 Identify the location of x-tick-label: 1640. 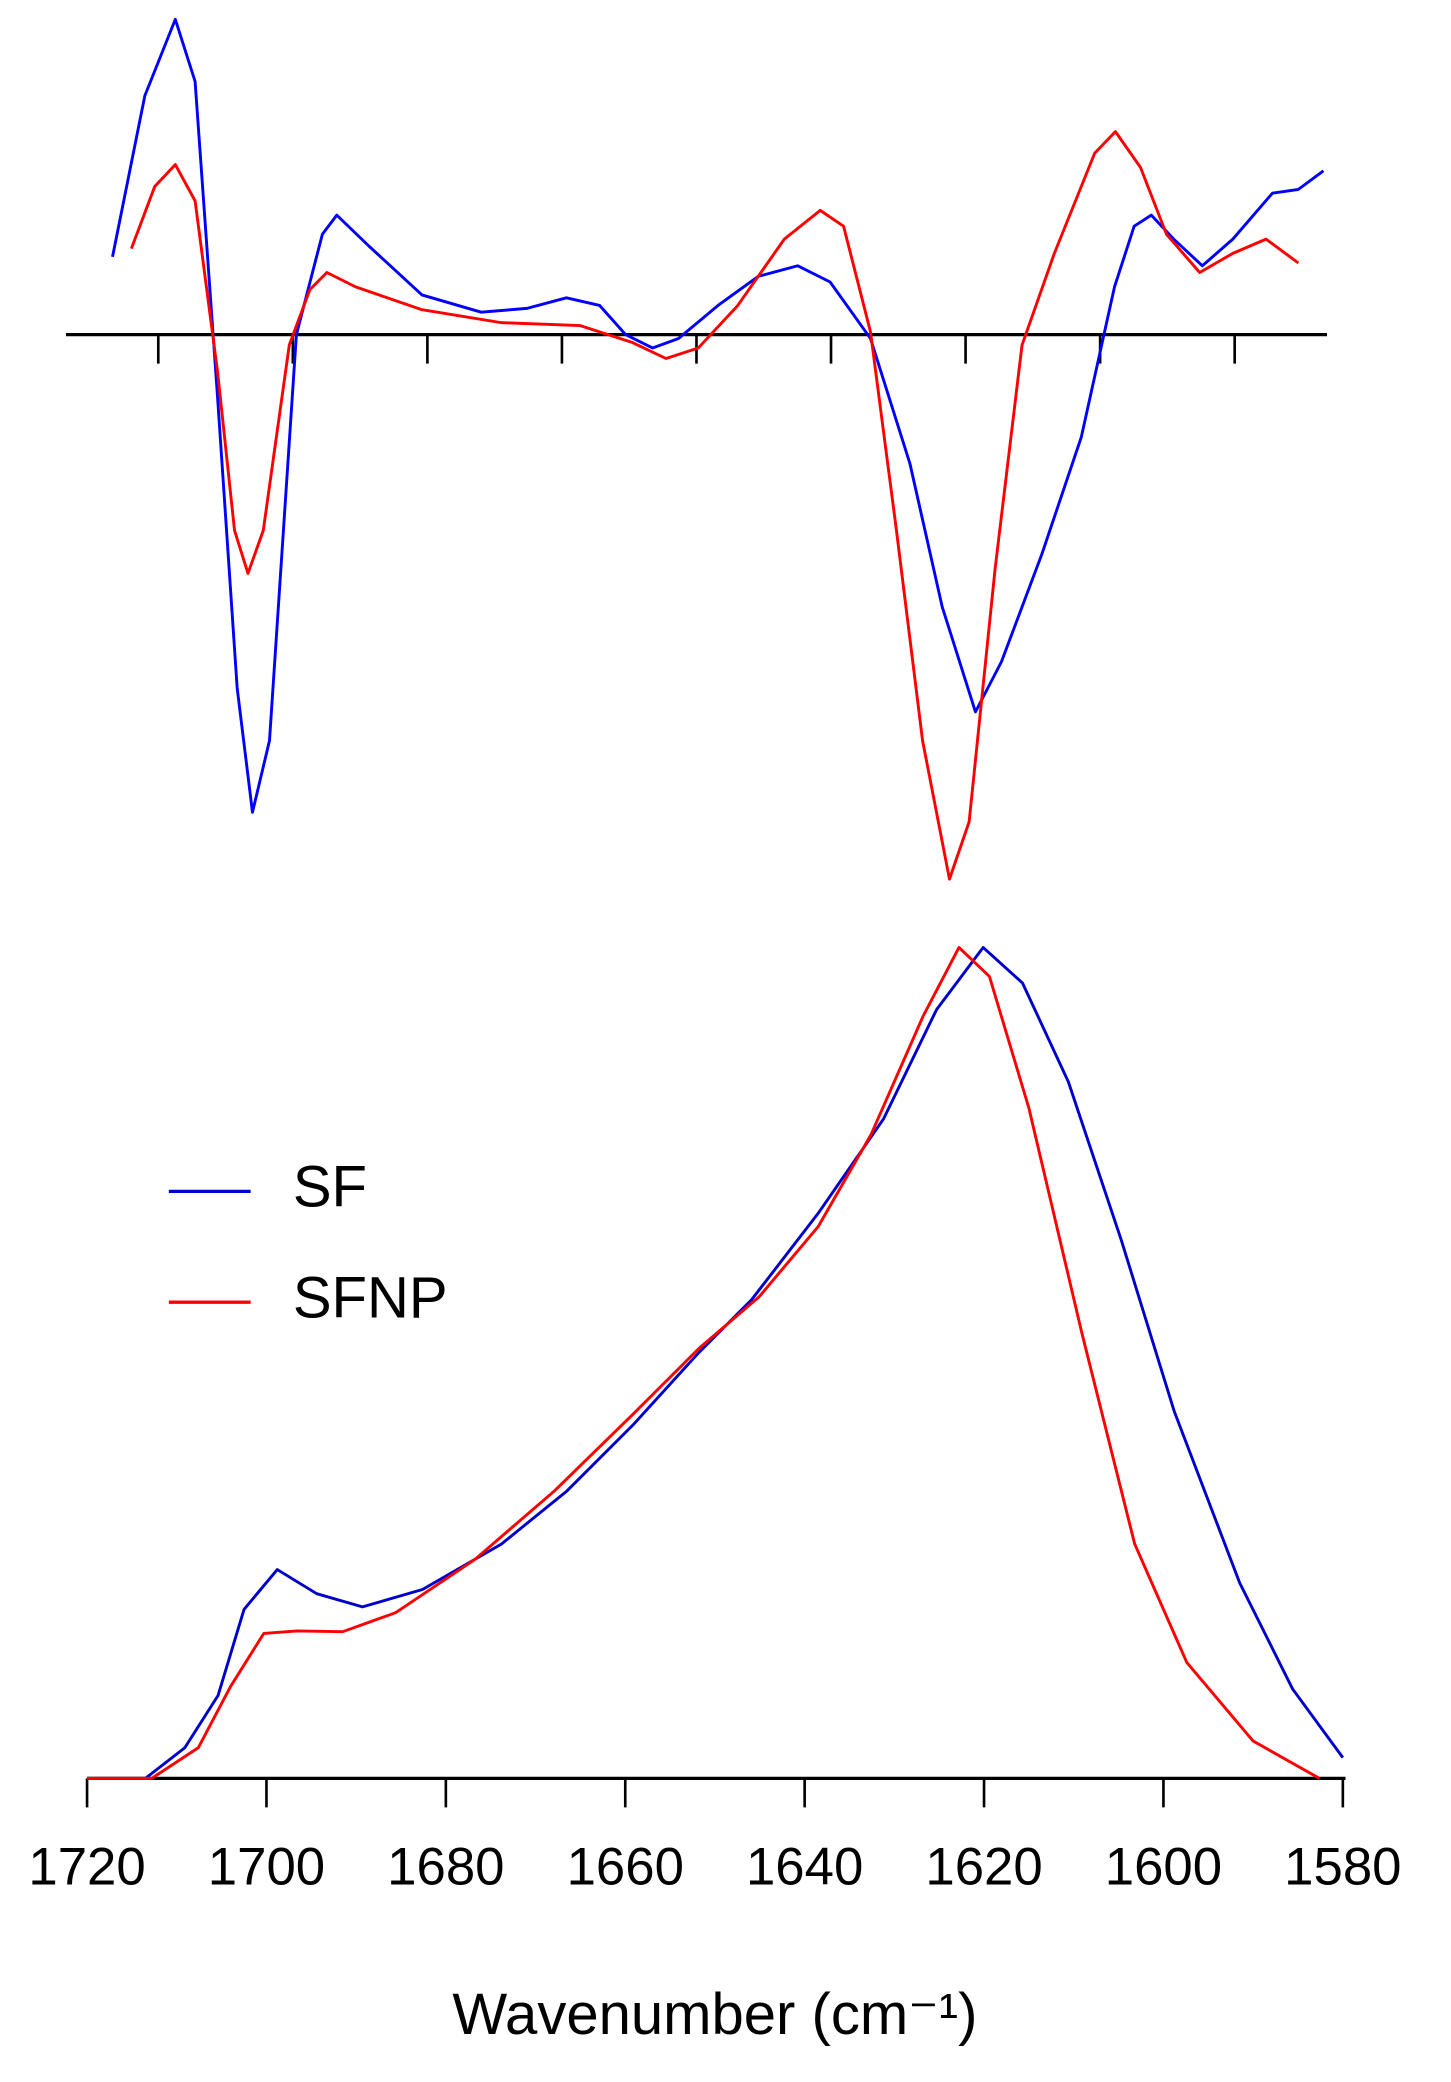
(804, 1867).